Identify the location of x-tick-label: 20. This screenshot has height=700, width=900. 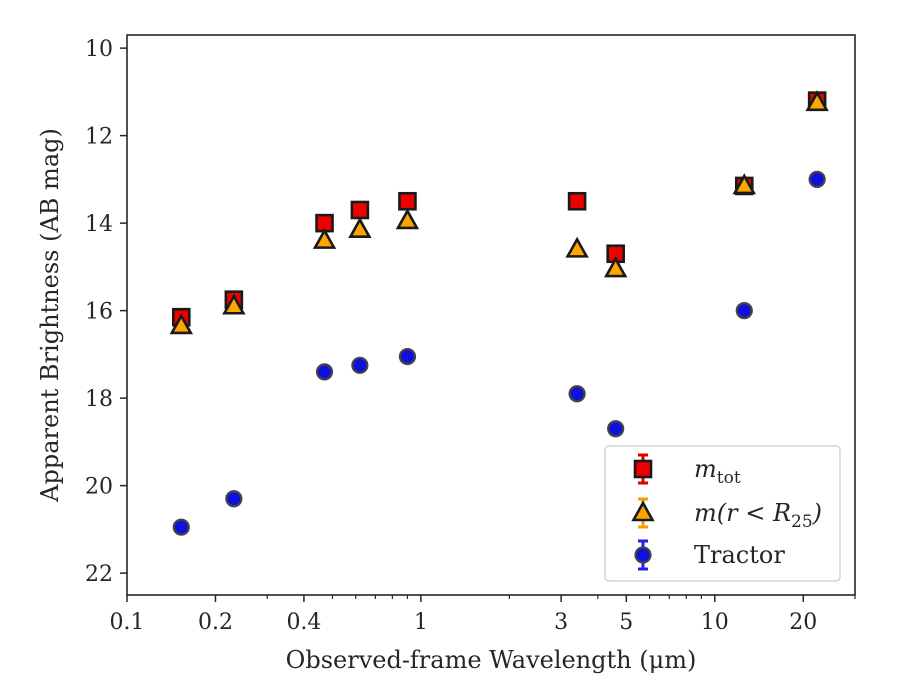
(803, 622).